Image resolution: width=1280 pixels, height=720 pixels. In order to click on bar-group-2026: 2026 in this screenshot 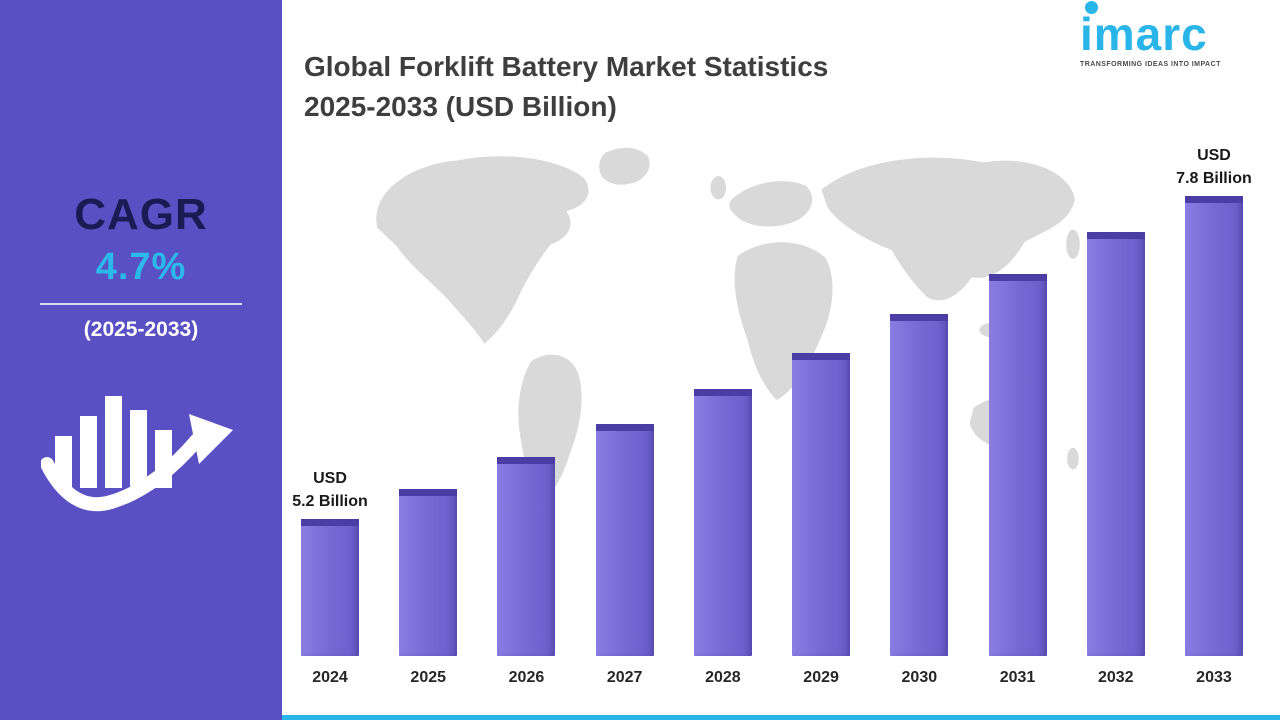, I will do `click(526, 573)`.